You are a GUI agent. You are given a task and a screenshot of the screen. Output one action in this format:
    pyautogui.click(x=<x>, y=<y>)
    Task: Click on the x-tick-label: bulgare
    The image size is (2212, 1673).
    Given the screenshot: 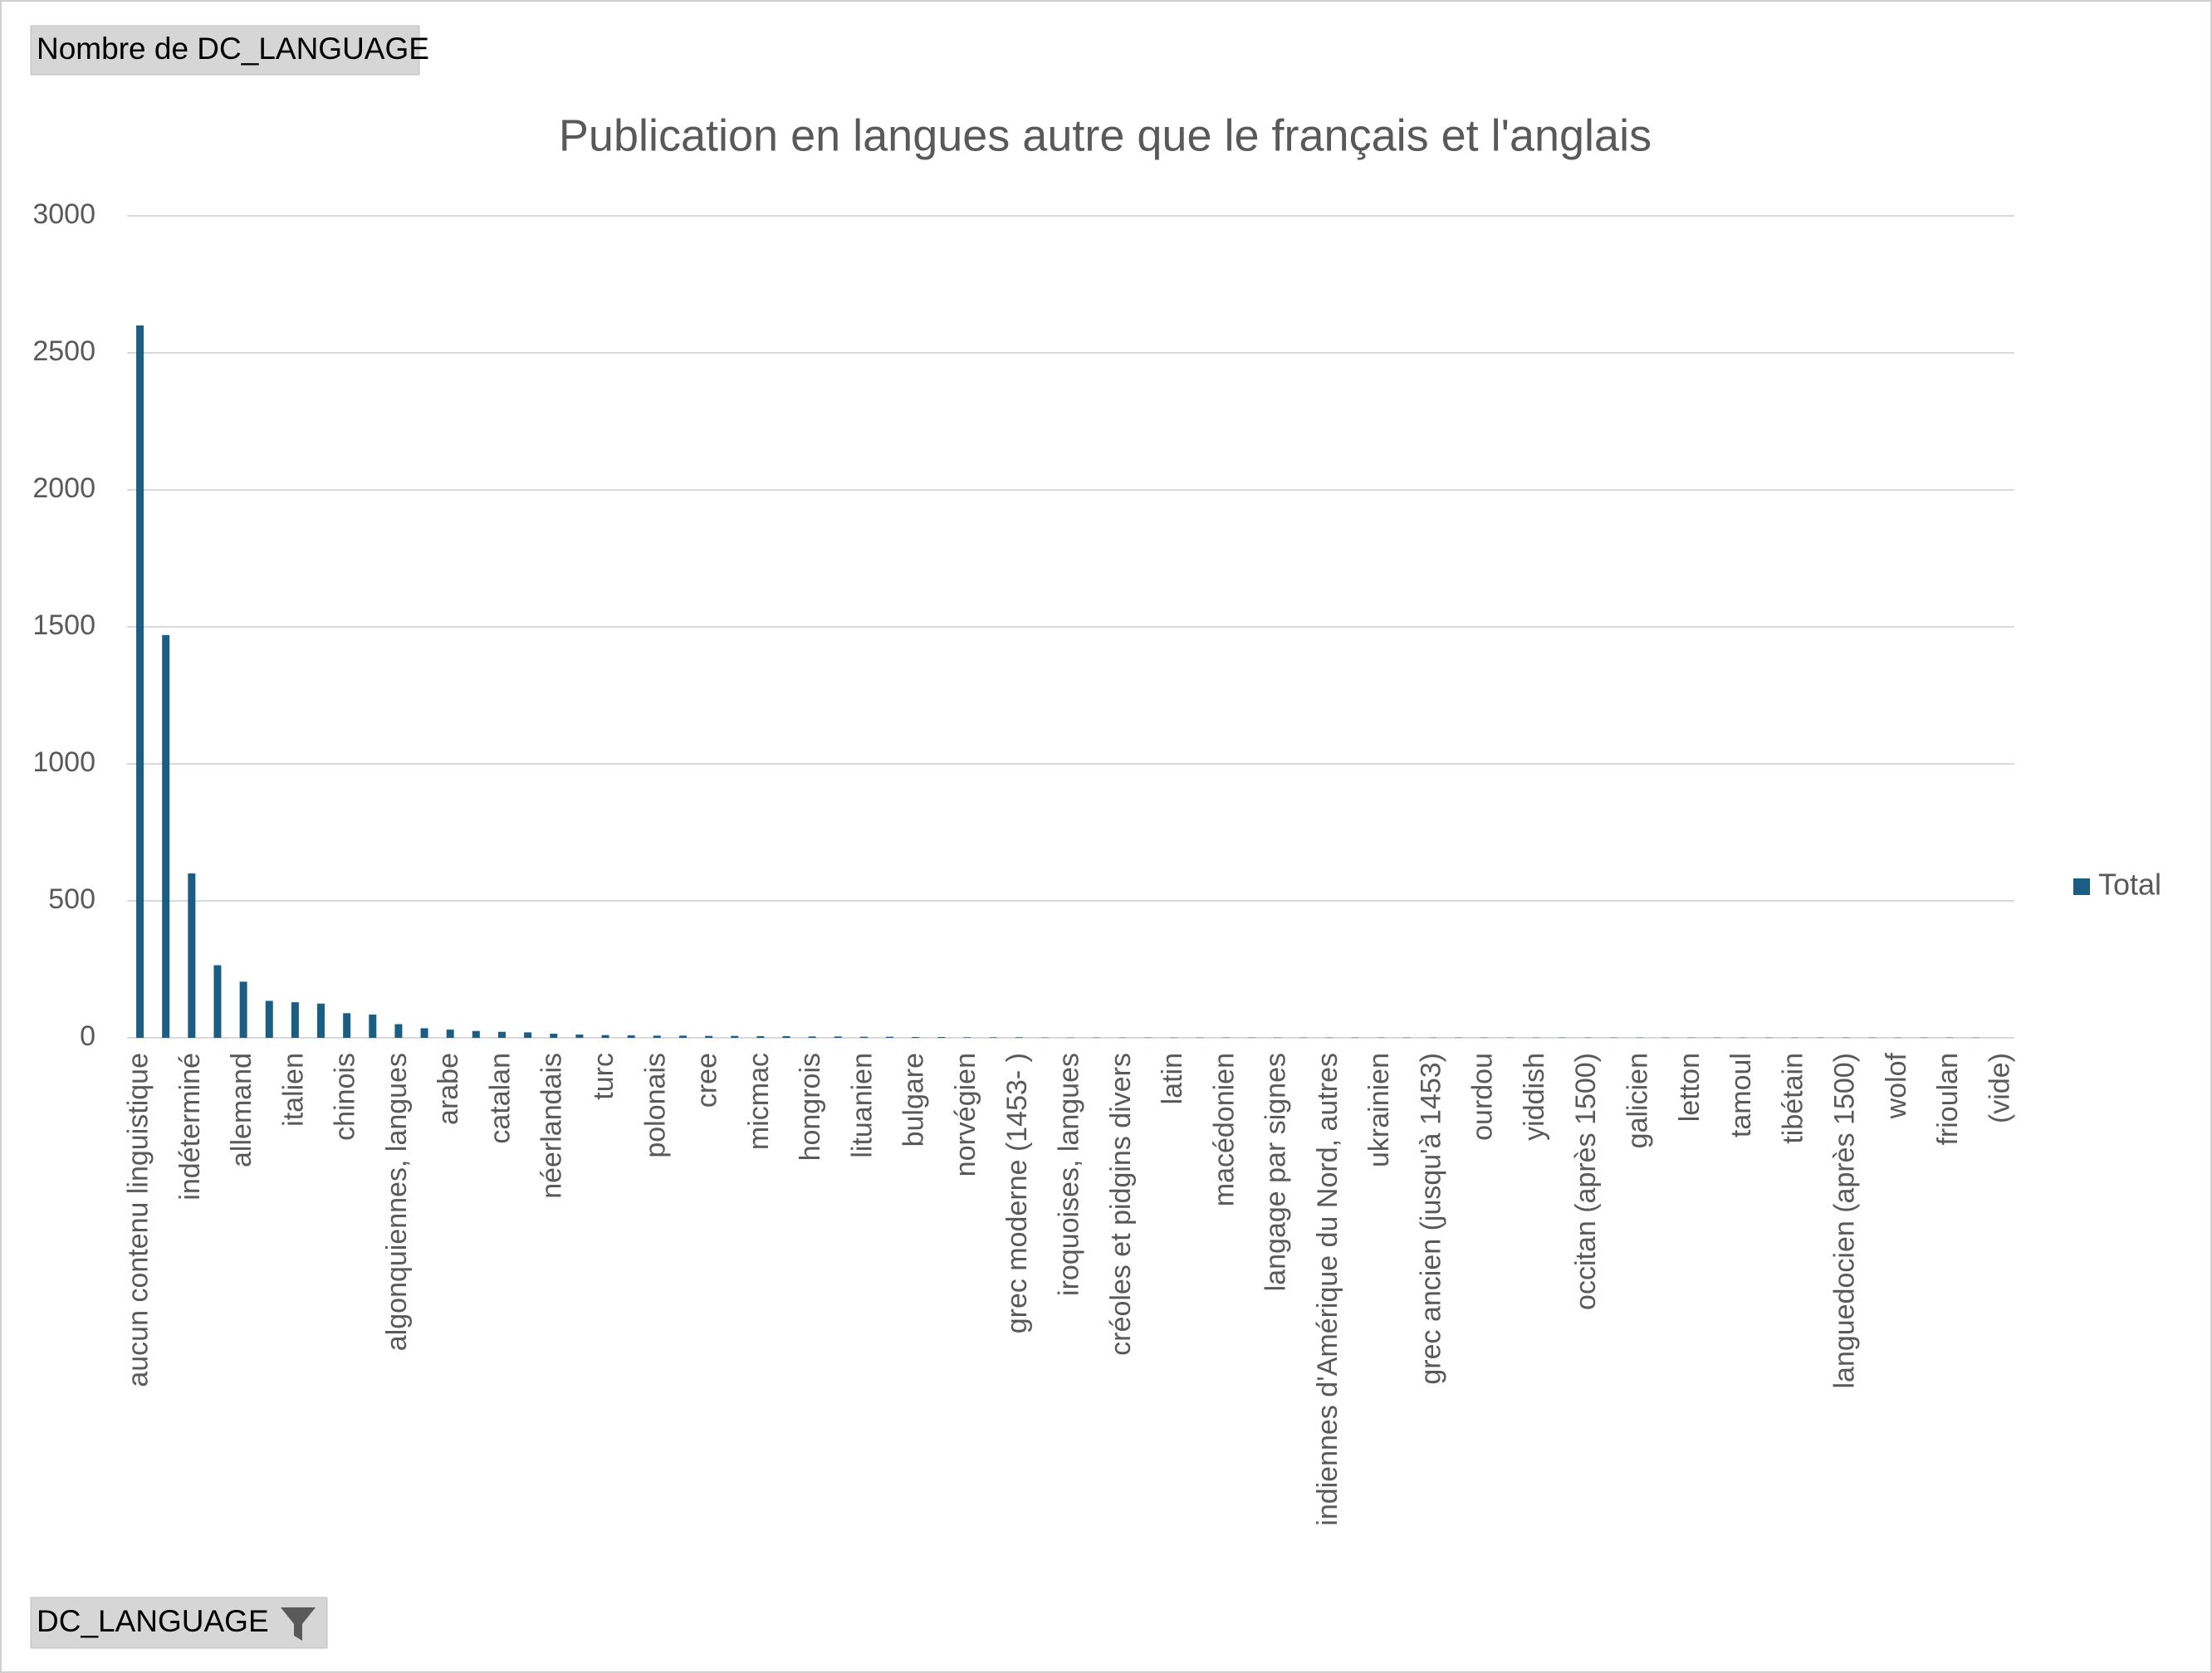 What is the action you would take?
    pyautogui.click(x=914, y=1100)
    